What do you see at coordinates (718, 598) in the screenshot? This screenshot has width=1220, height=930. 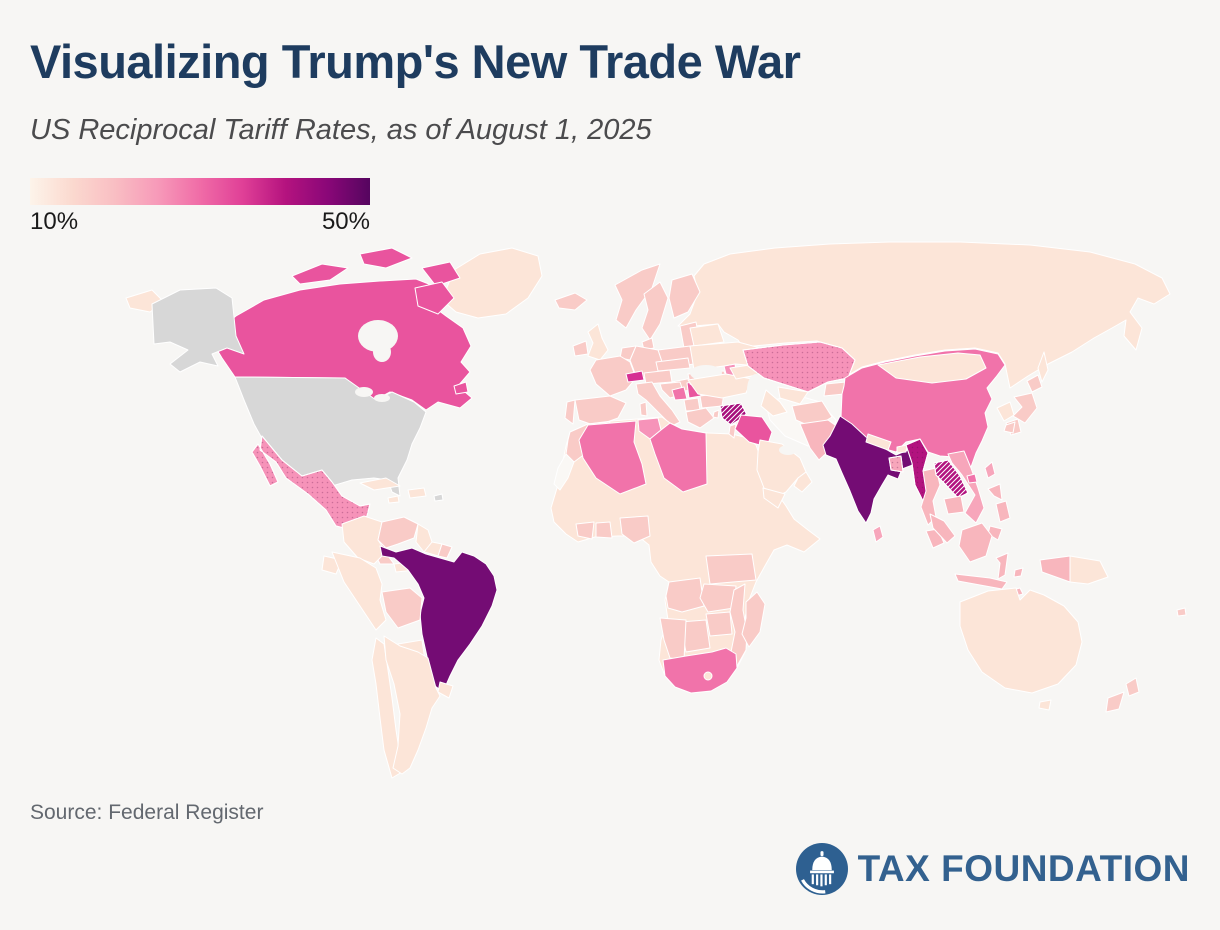 I see `country-zambia` at bounding box center [718, 598].